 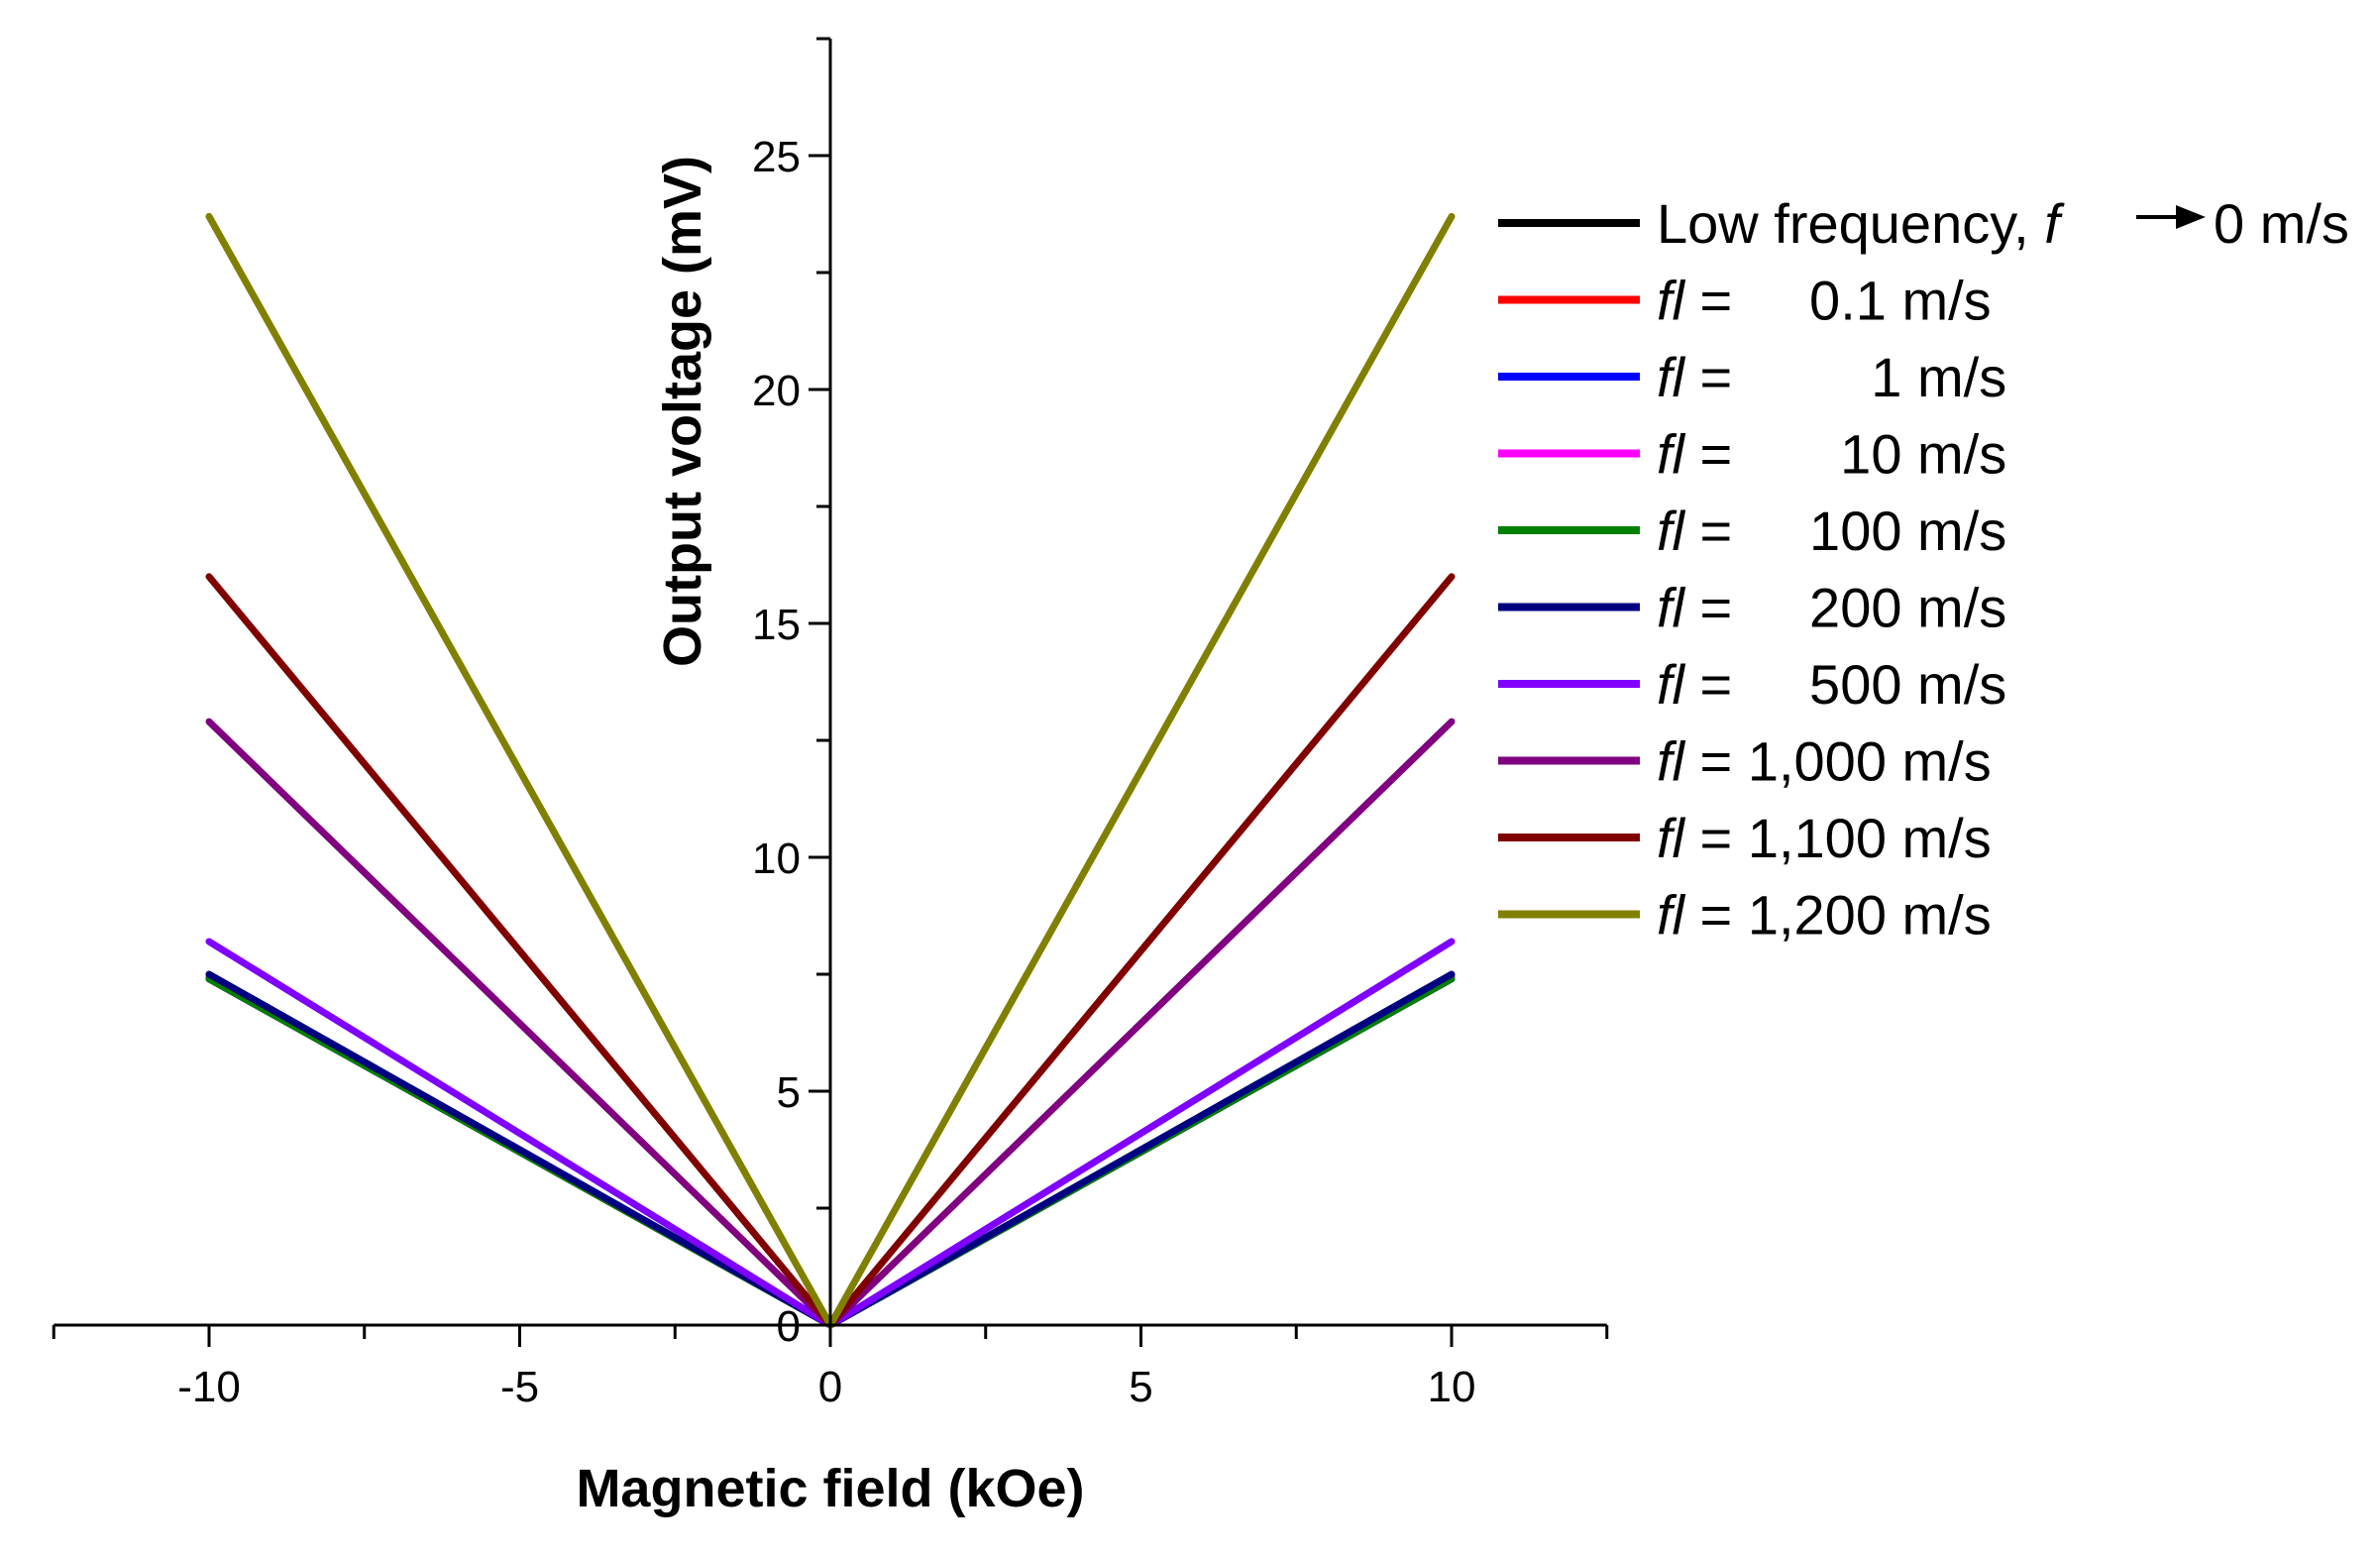 I want to click on legend-item: fl = 1,100 m/s, so click(x=1745, y=838).